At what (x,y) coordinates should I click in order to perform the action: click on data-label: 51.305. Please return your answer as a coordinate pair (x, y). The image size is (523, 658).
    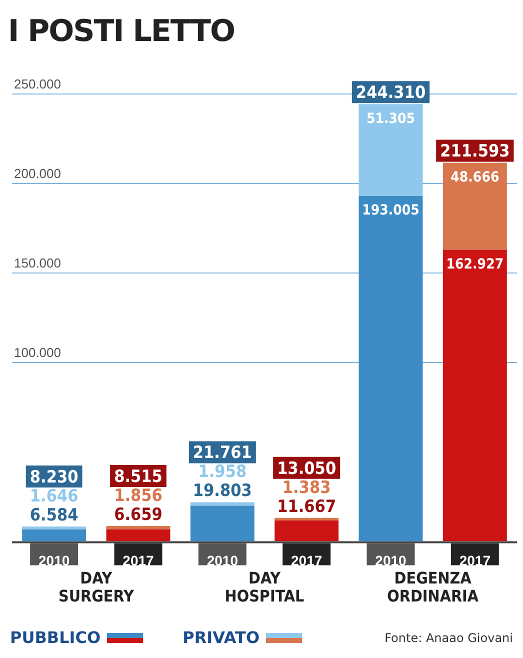
    Looking at the image, I should click on (391, 118).